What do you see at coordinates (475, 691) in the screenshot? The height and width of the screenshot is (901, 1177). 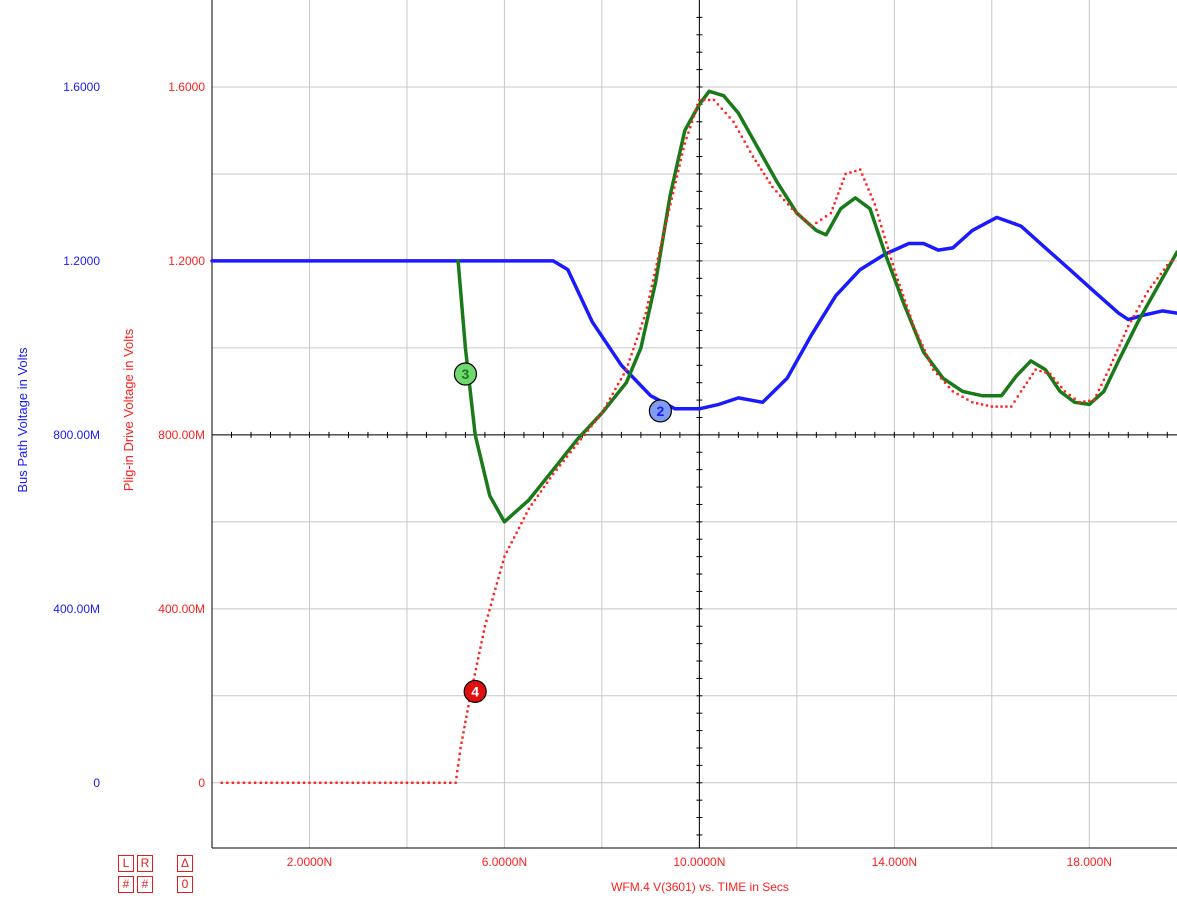 I see `cursor-marker-4: 4` at bounding box center [475, 691].